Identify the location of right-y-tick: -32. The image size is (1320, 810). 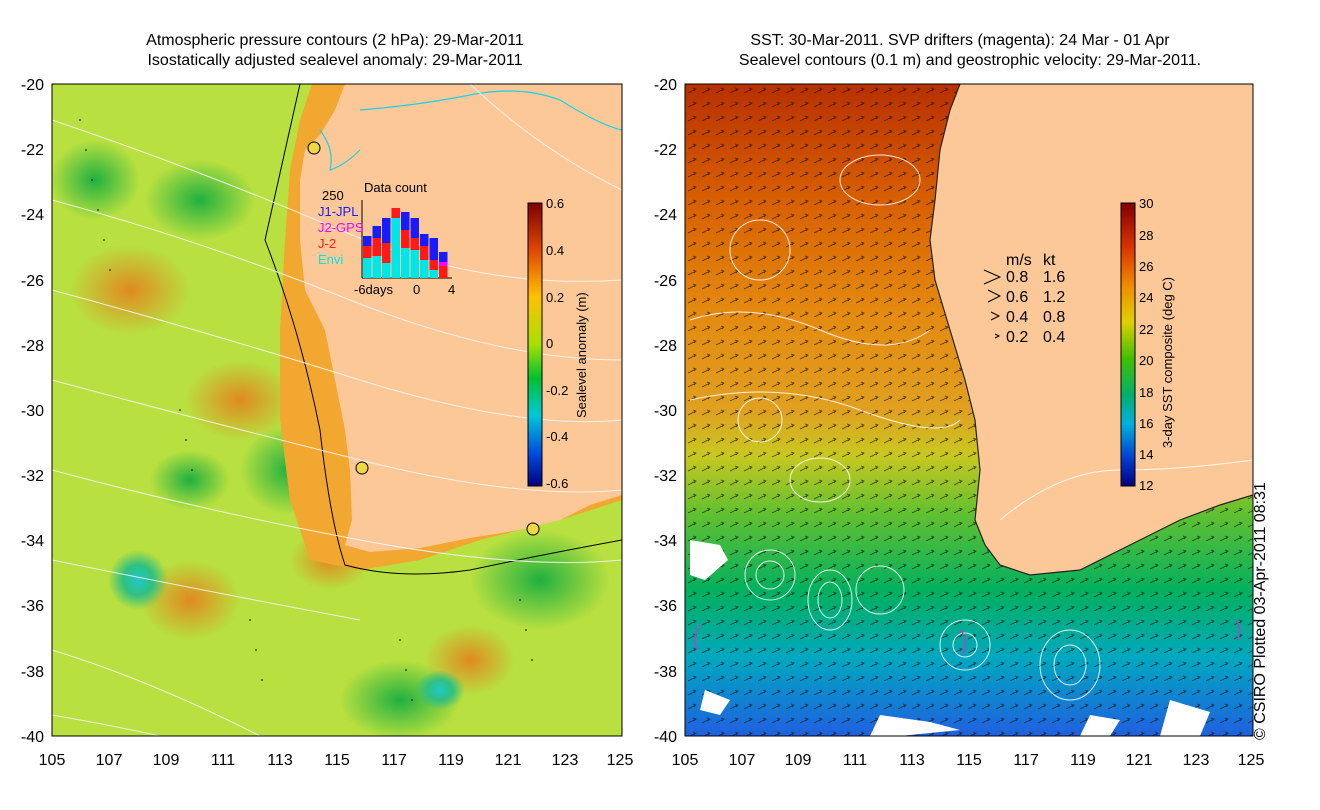
(665, 476).